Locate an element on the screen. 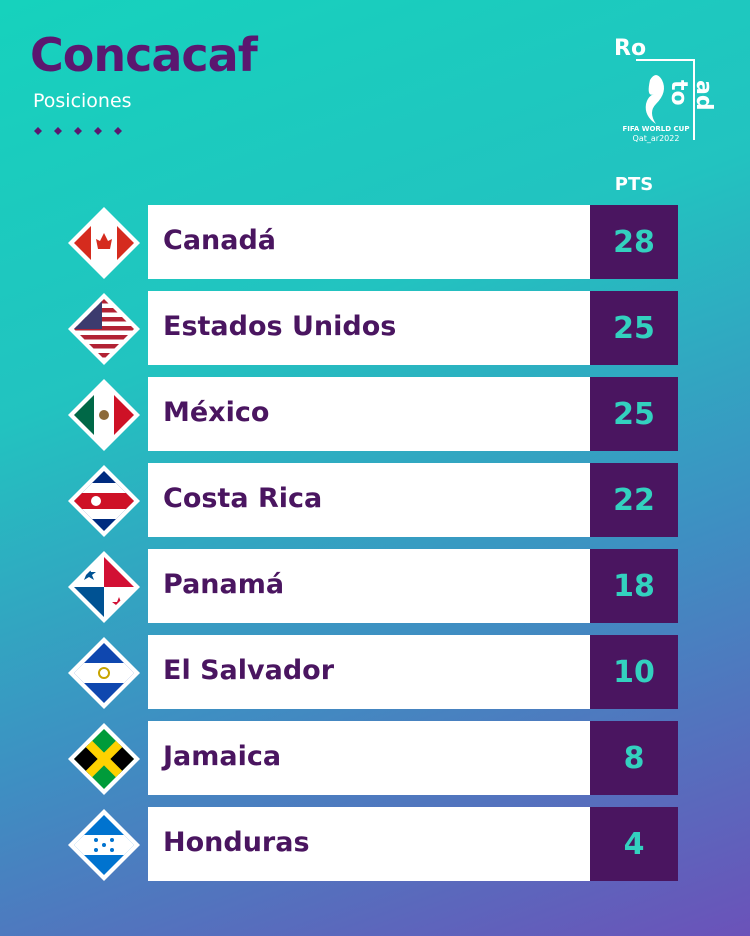 The width and height of the screenshot is (750, 936). team-points: 8 is located at coordinates (634, 758).